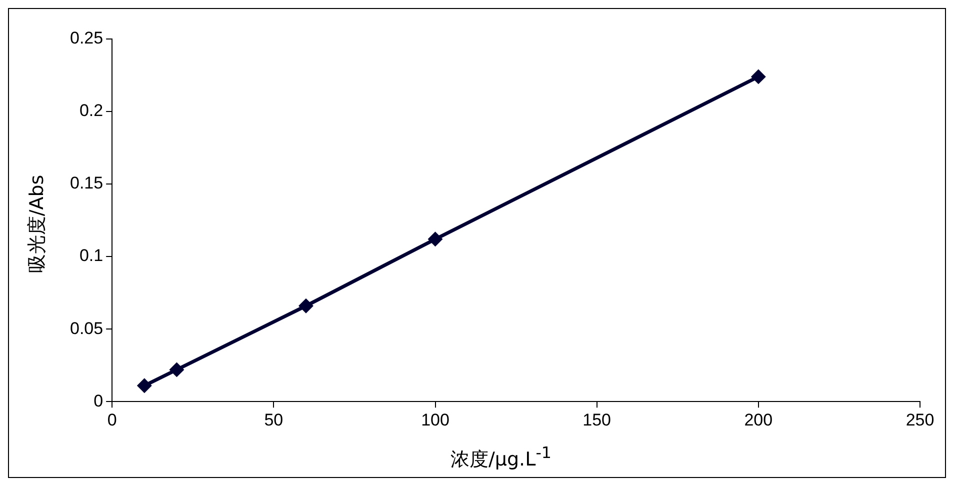  Describe the element at coordinates (758, 420) in the screenshot. I see `x-tick-label: 200` at that location.